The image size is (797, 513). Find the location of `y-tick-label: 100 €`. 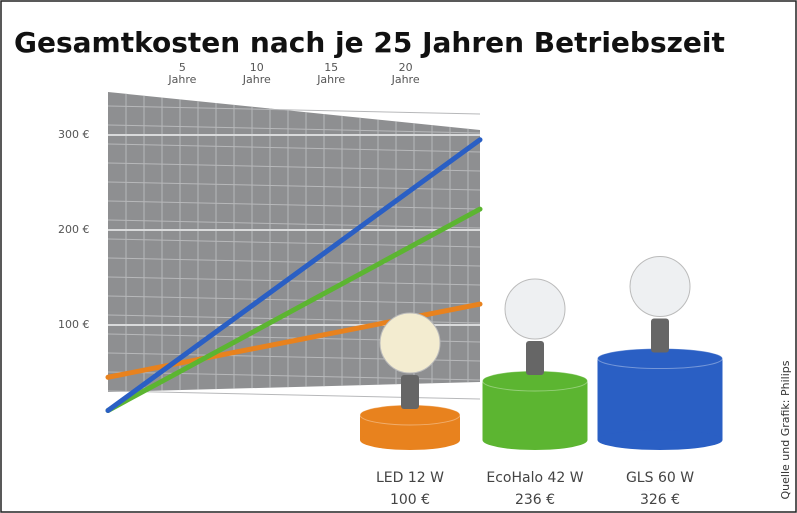

y-tick-label: 100 € is located at coordinates (74, 324).